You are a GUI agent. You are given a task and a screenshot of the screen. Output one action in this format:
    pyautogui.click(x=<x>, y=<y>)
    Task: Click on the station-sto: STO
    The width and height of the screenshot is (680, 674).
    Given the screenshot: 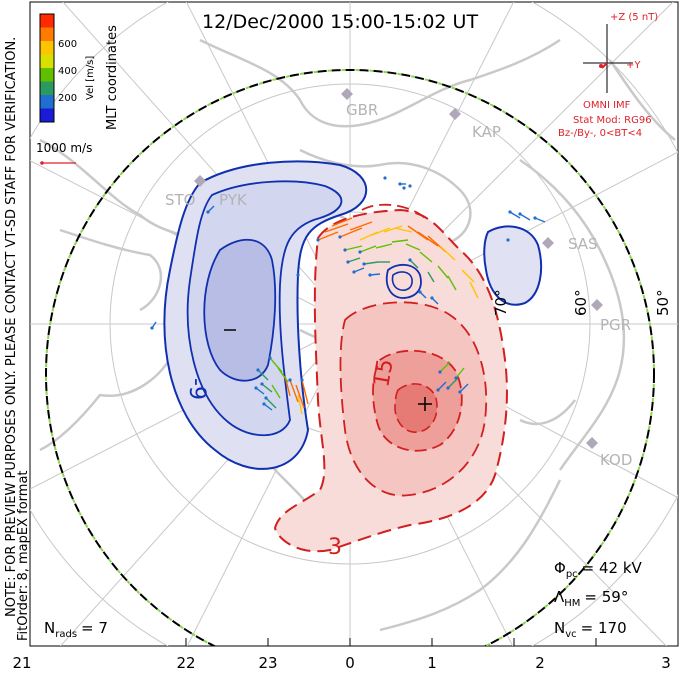 What is the action you would take?
    pyautogui.click(x=180, y=200)
    